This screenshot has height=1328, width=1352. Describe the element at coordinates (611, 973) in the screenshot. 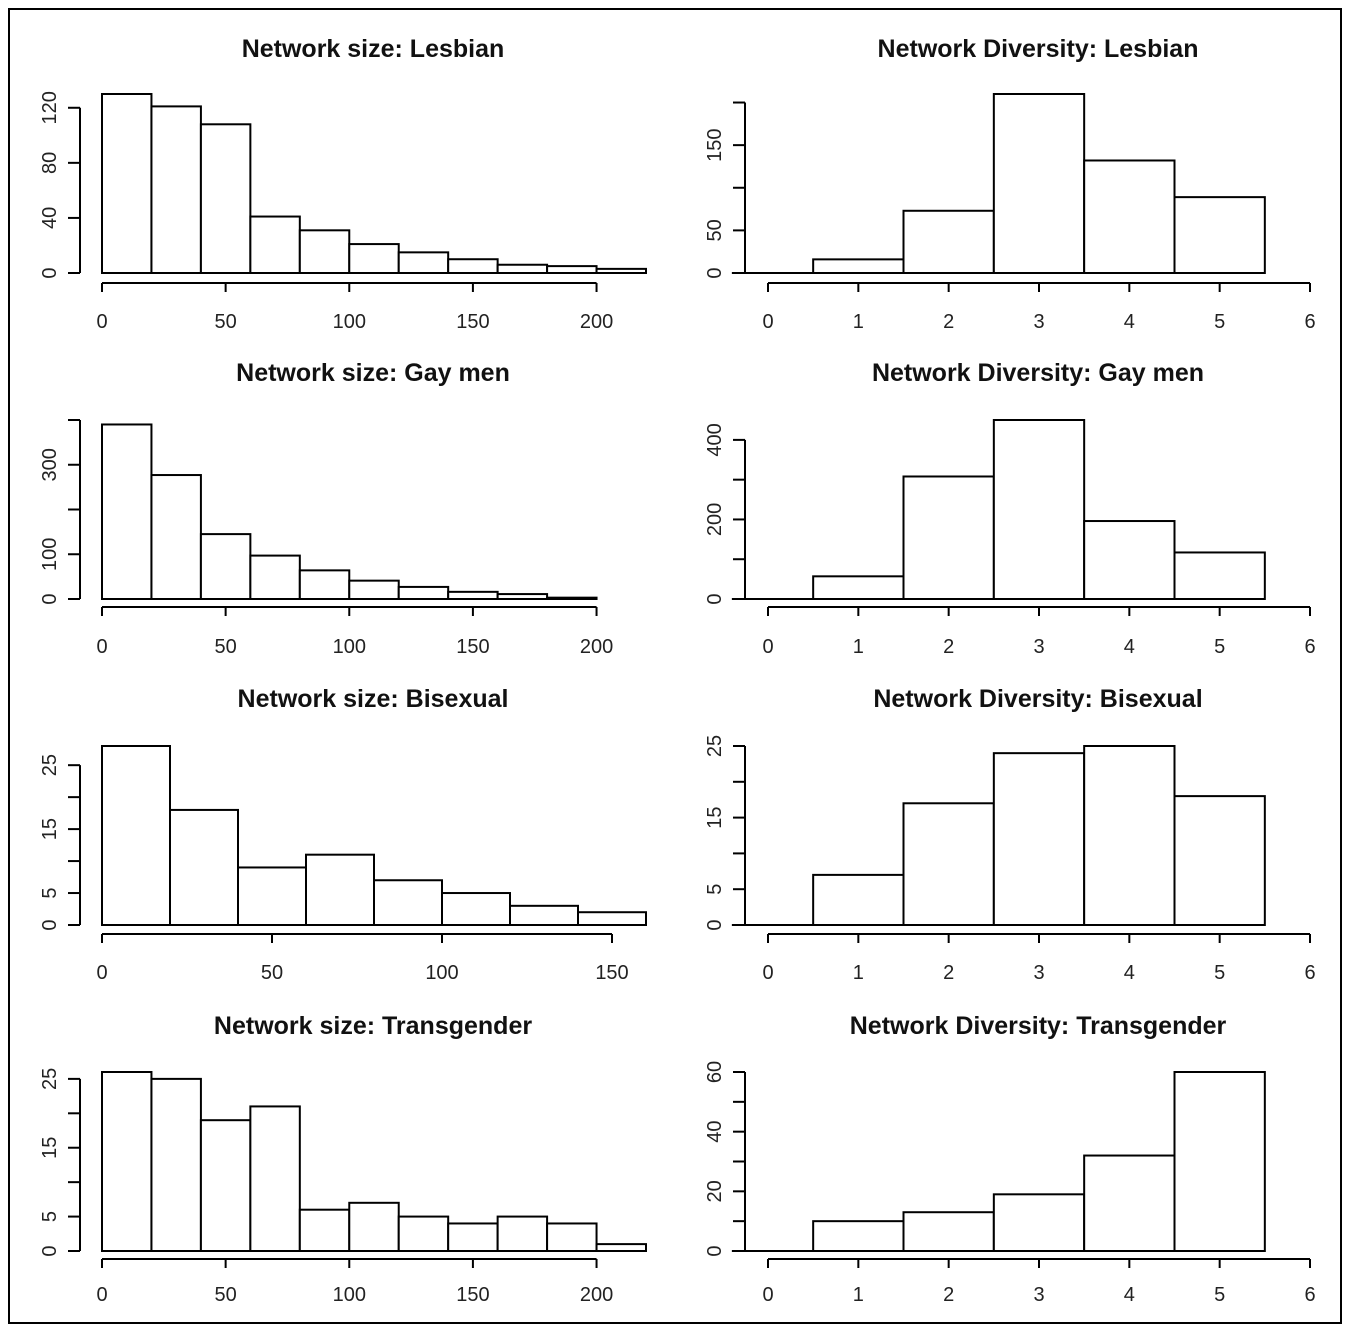

I see `chart-5-x-tick-label-4: 150` at that location.